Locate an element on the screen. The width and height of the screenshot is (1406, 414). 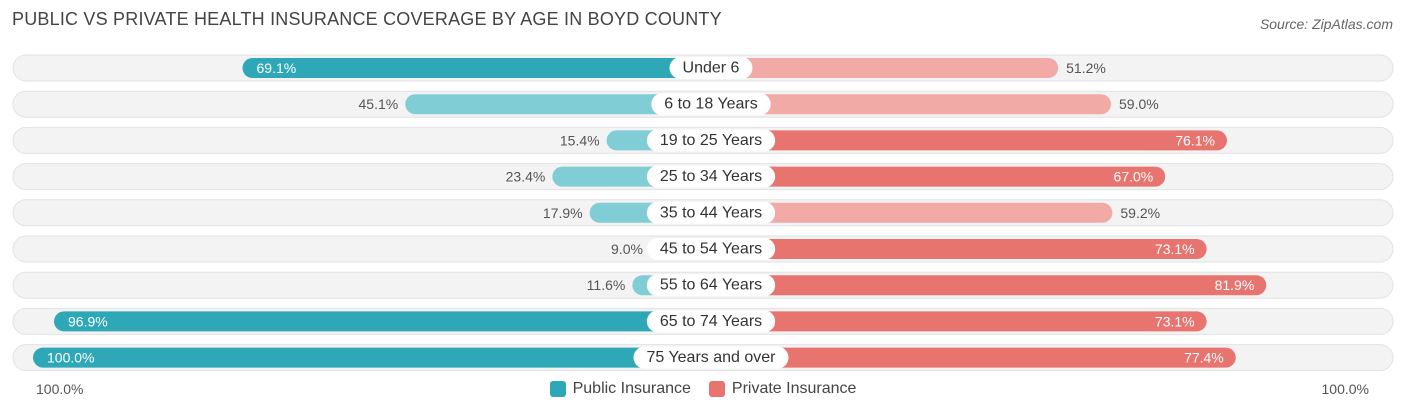
category-label: 75 Years and over is located at coordinates (712, 357).